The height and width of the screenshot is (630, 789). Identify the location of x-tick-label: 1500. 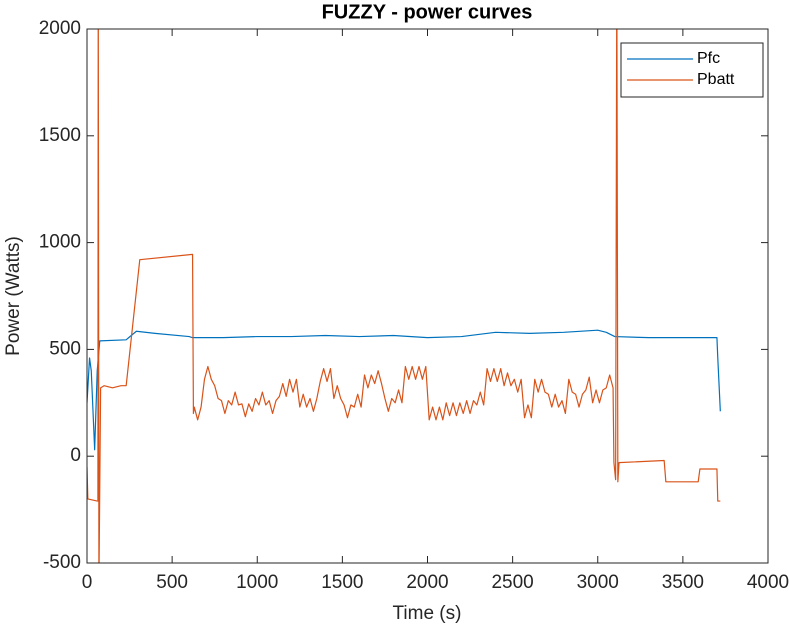
(342, 582).